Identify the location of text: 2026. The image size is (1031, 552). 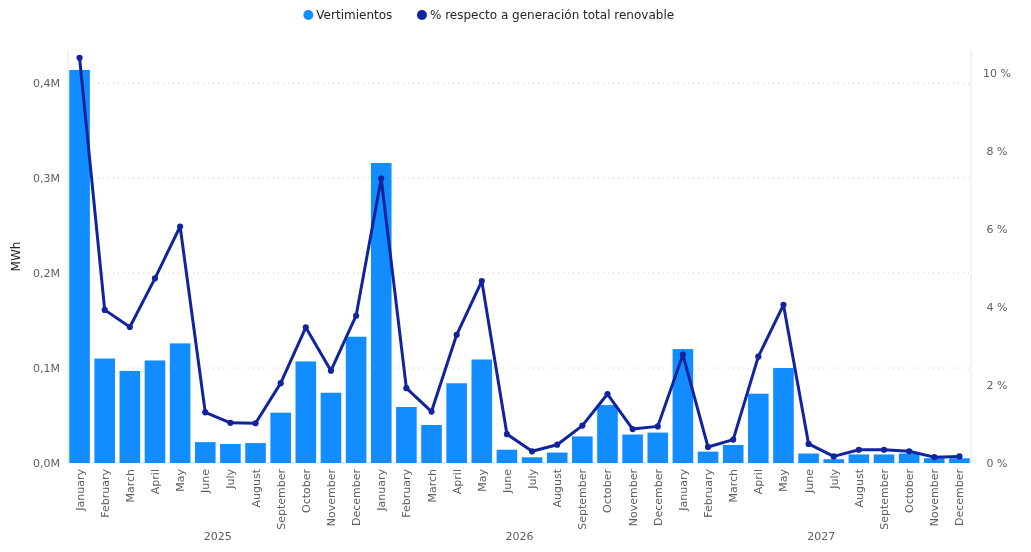
(519, 536).